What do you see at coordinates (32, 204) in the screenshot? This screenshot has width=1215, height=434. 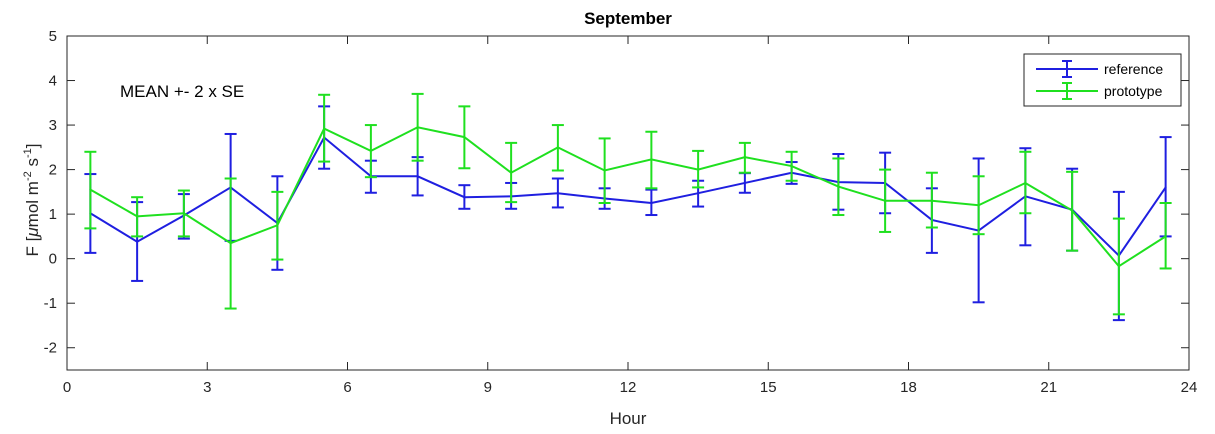 I see `y-label-part: mol m` at bounding box center [32, 204].